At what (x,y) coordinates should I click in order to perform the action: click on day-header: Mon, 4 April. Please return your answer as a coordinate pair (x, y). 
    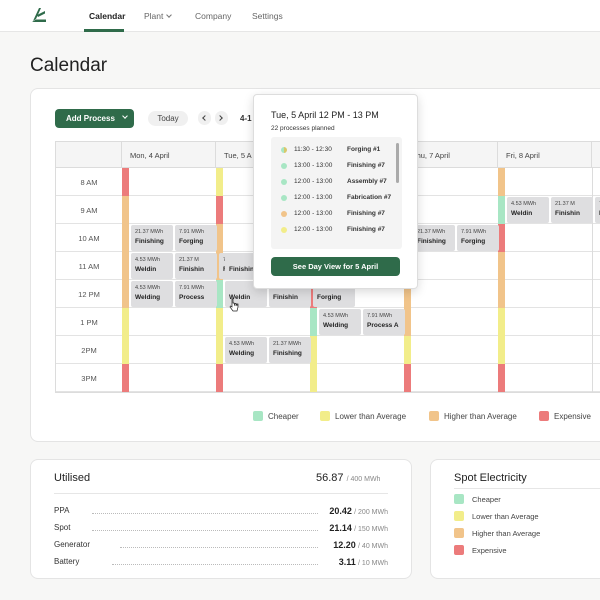
    Looking at the image, I should click on (169, 155).